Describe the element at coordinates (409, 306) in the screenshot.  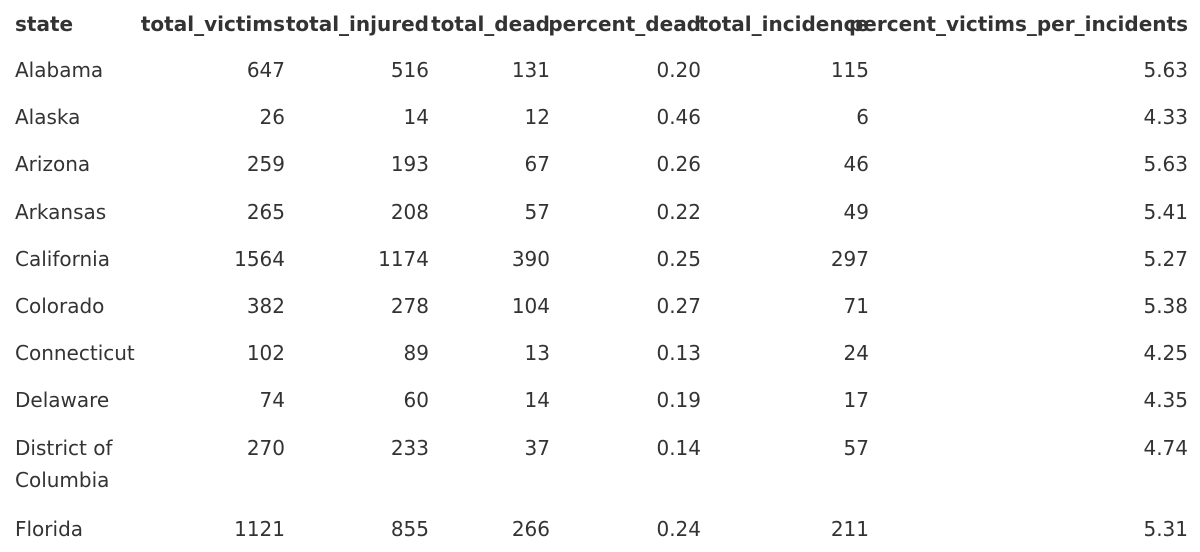
I see `table-cell-total-injured: 278` at that location.